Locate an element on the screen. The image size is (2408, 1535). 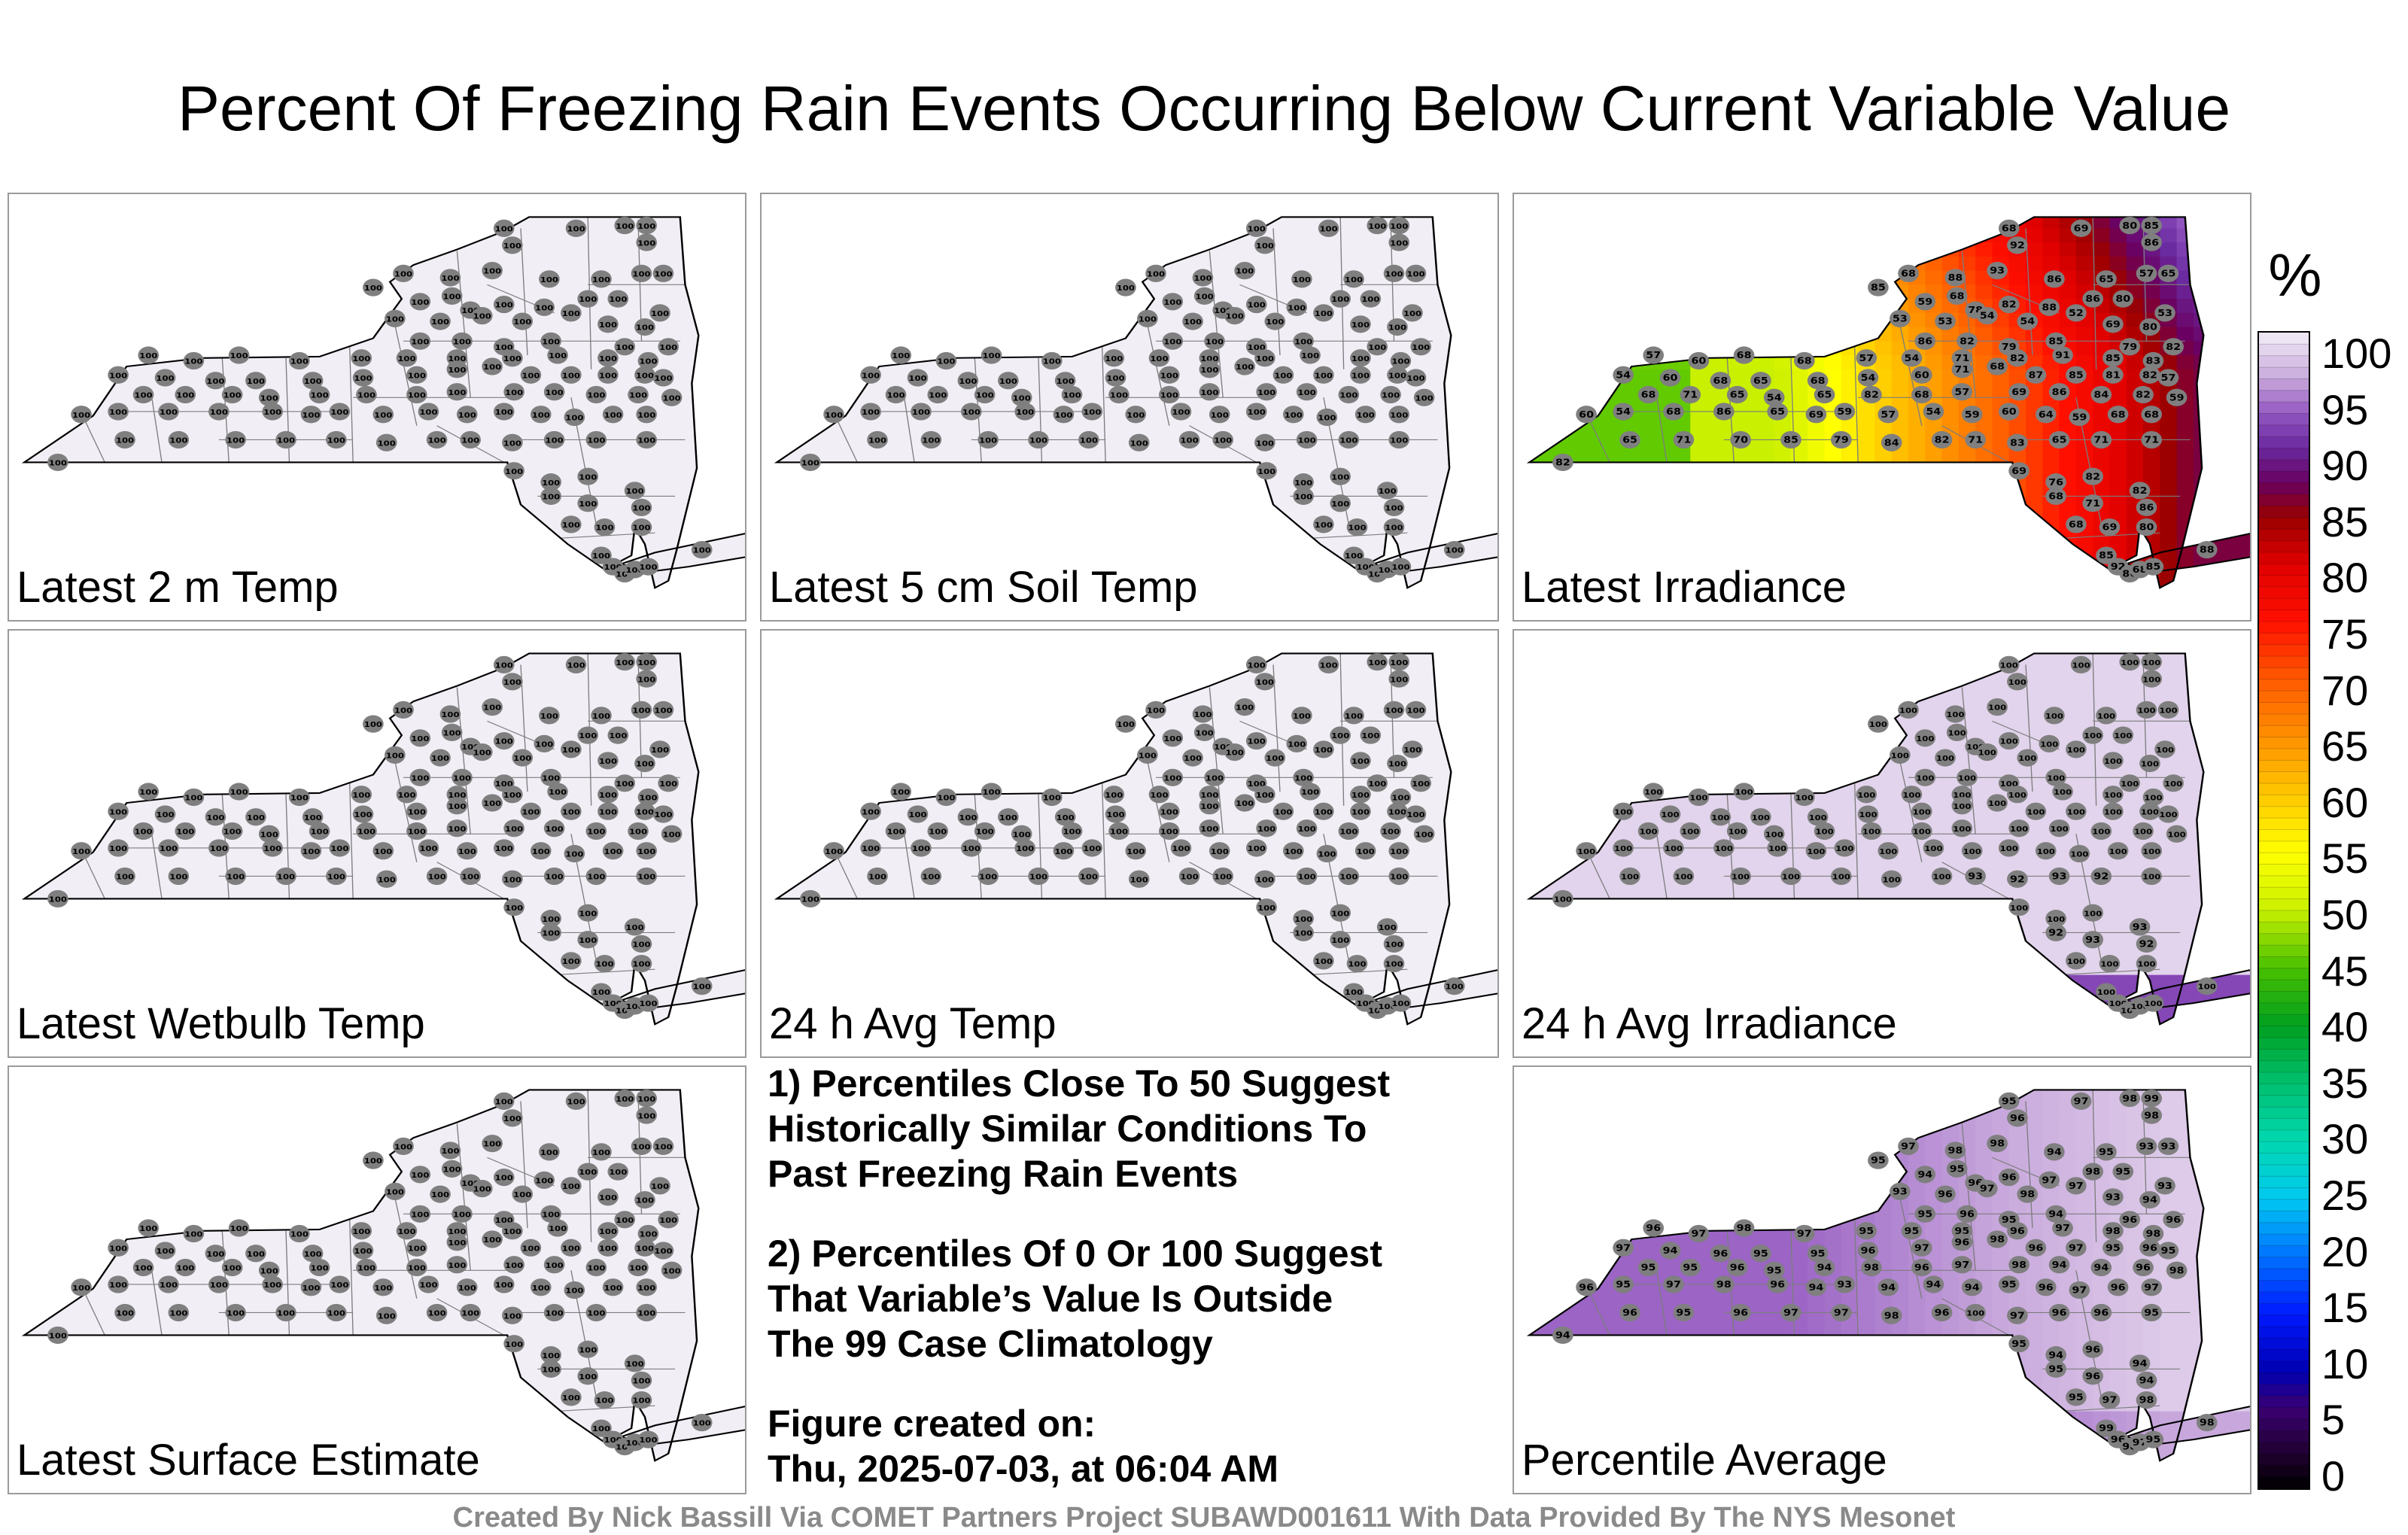
station-value: 93 is located at coordinates (2146, 1146).